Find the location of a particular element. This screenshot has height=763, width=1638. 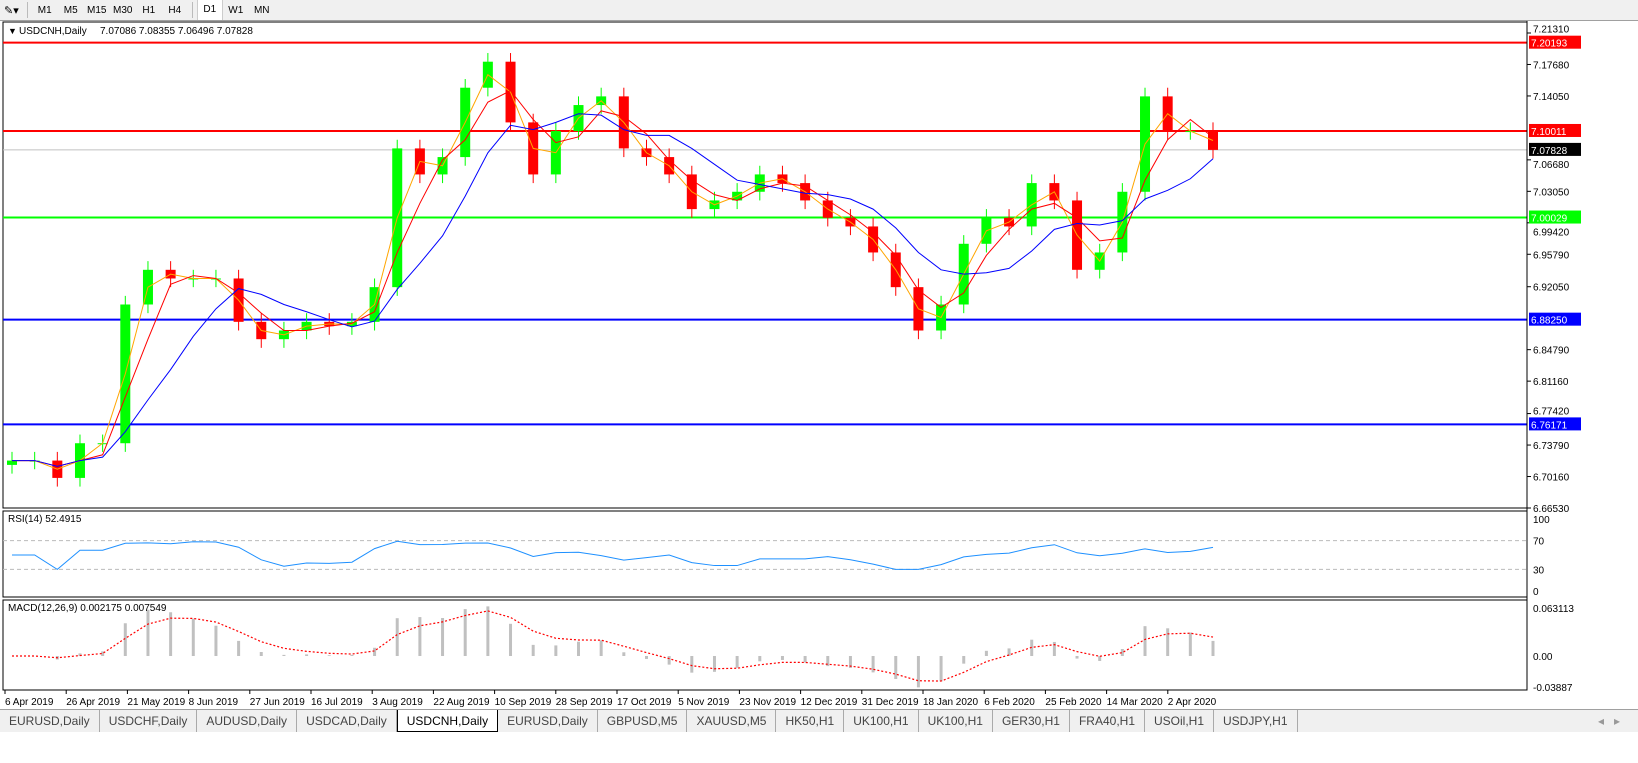

tab-scroll-arrows-icon: ◂▸ is located at coordinates (1613, 721).